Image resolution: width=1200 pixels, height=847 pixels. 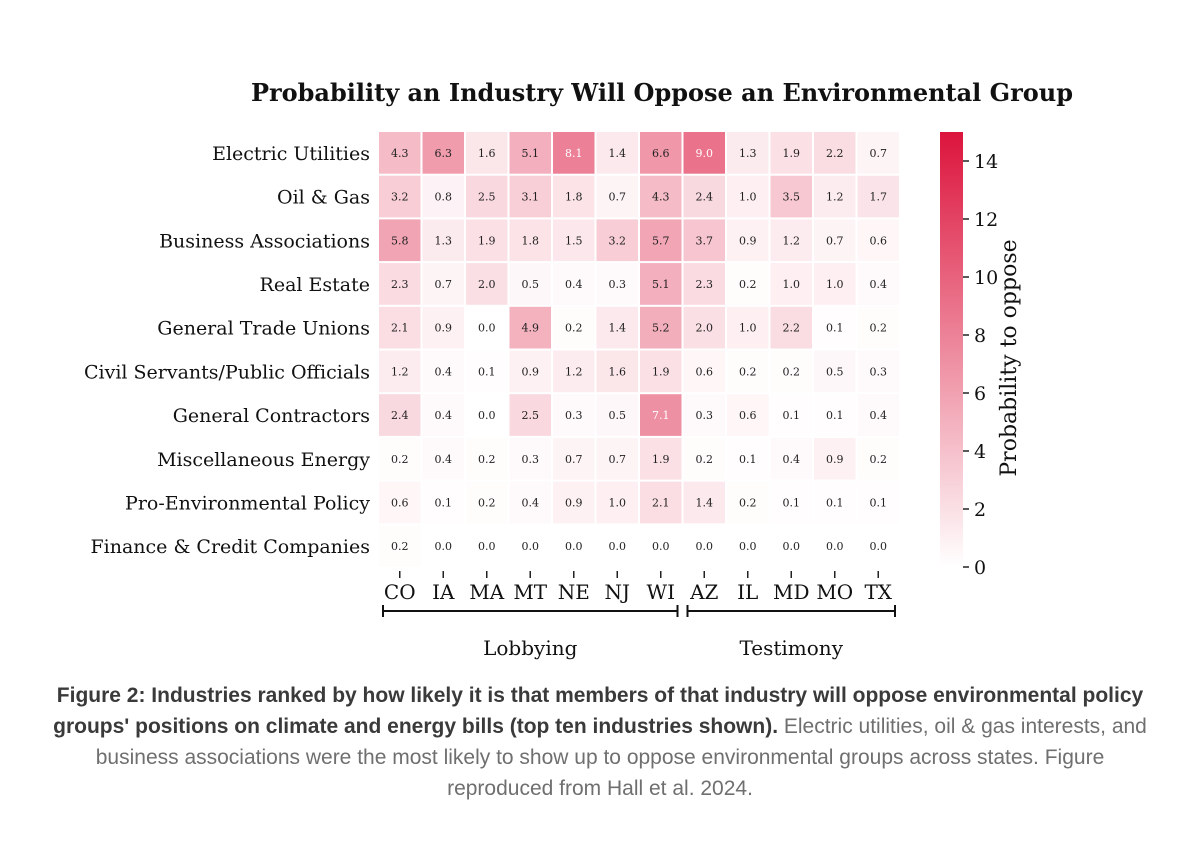 I want to click on cell-value-label: 5.1, so click(x=531, y=153).